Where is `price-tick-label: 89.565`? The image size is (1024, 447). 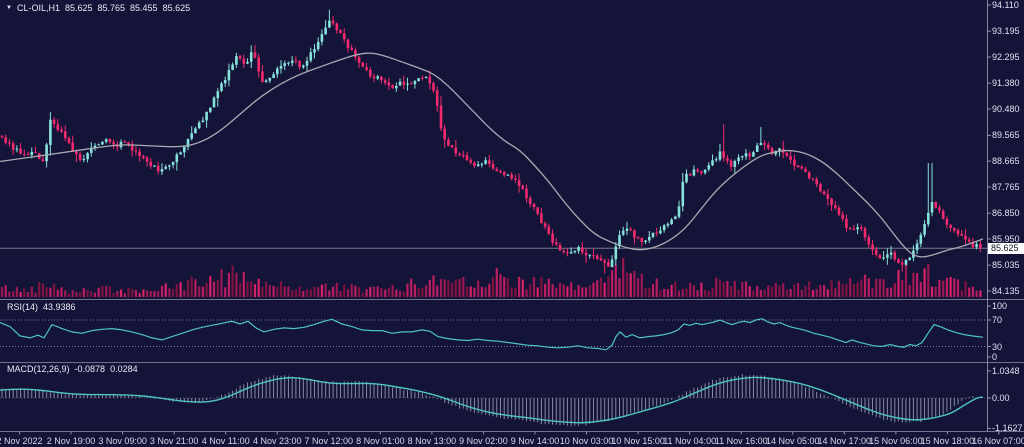
price-tick-label: 89.565 is located at coordinates (1006, 135).